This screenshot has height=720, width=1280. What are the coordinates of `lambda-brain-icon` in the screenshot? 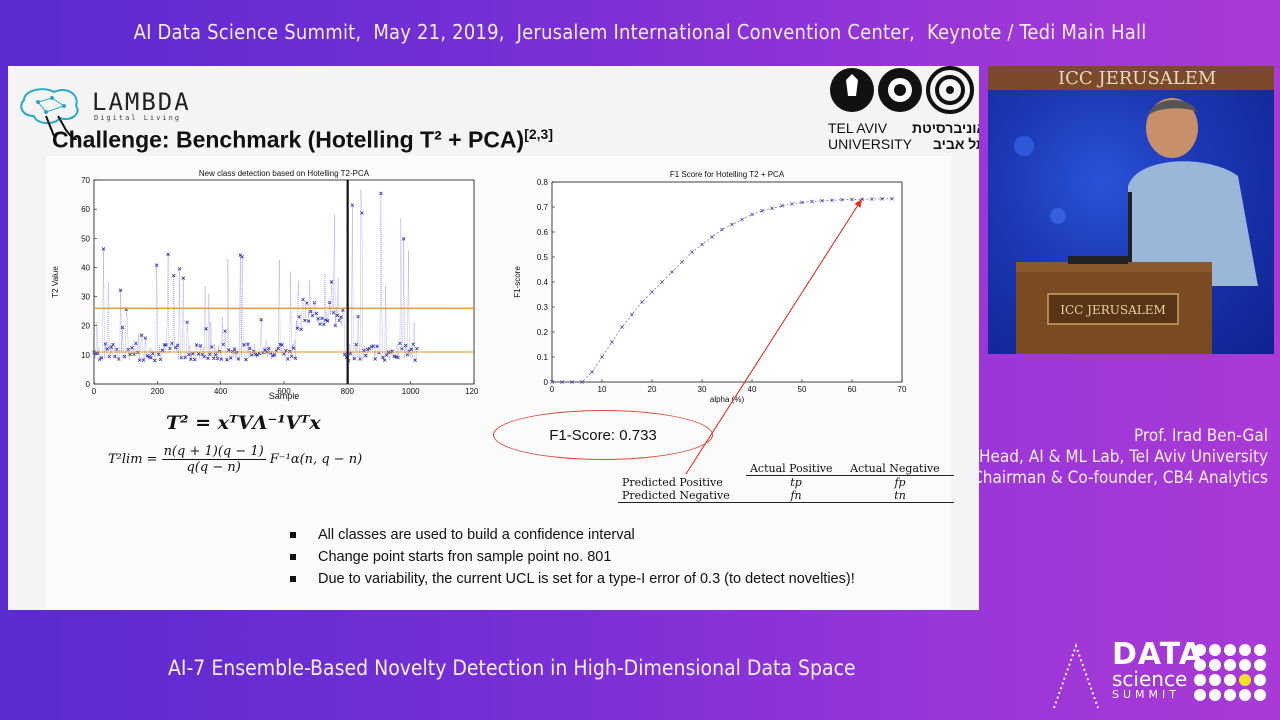 It's located at (49, 114).